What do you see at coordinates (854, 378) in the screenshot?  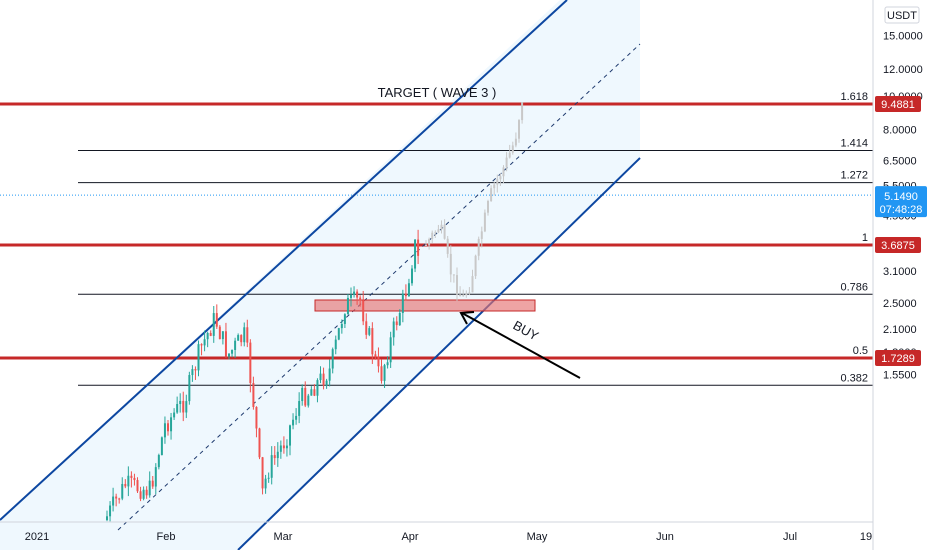 I see `fib-label-0-382: 0.382` at bounding box center [854, 378].